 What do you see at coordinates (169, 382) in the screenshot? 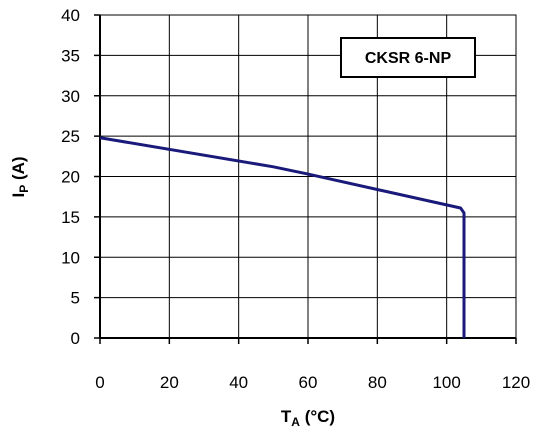
I see `x-tick-label: 20` at bounding box center [169, 382].